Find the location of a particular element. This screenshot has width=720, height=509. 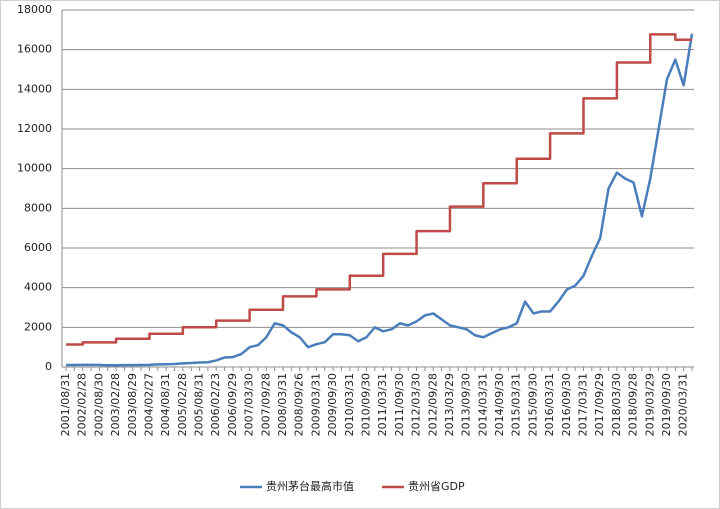

y-tick-label: 12000 is located at coordinates (34, 128).